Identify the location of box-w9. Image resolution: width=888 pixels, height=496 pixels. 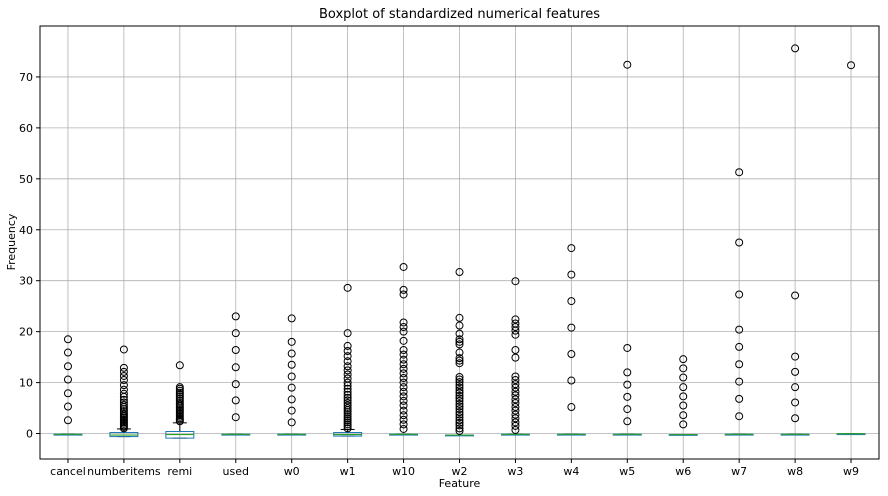
(851, 248).